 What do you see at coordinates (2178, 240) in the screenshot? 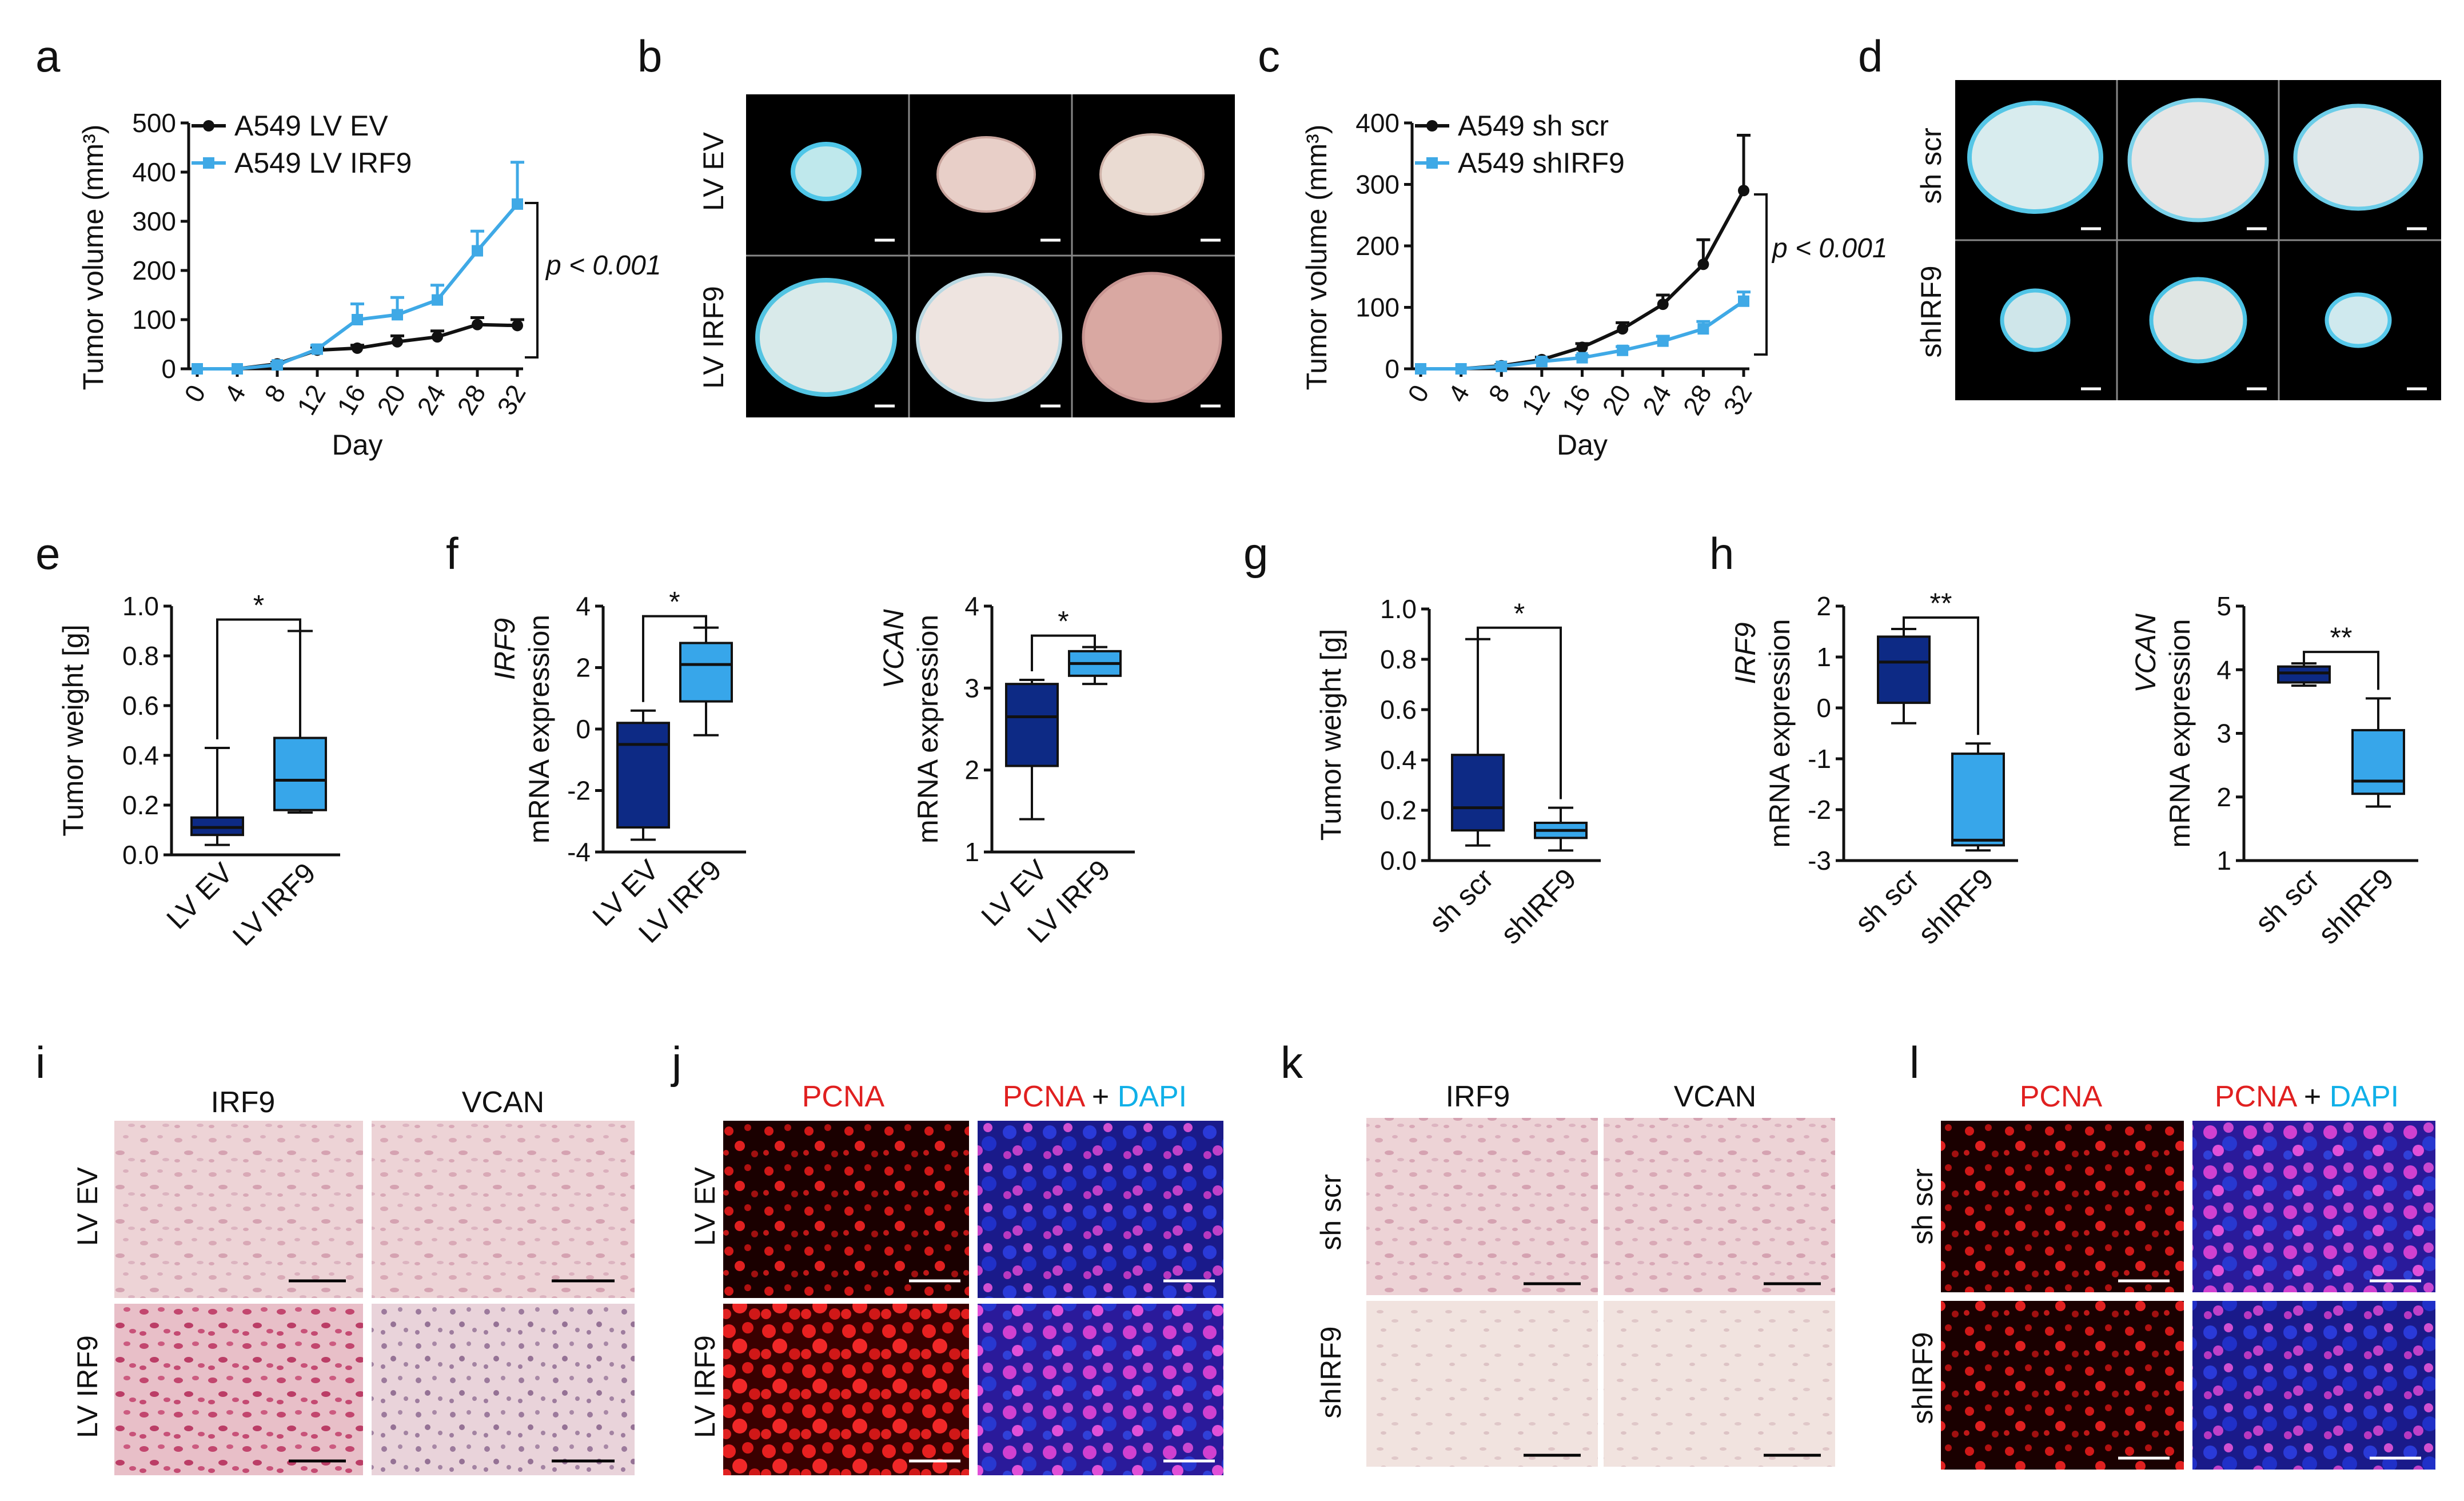
I see `photo-grid-d: sh scr shIRF9` at bounding box center [2178, 240].